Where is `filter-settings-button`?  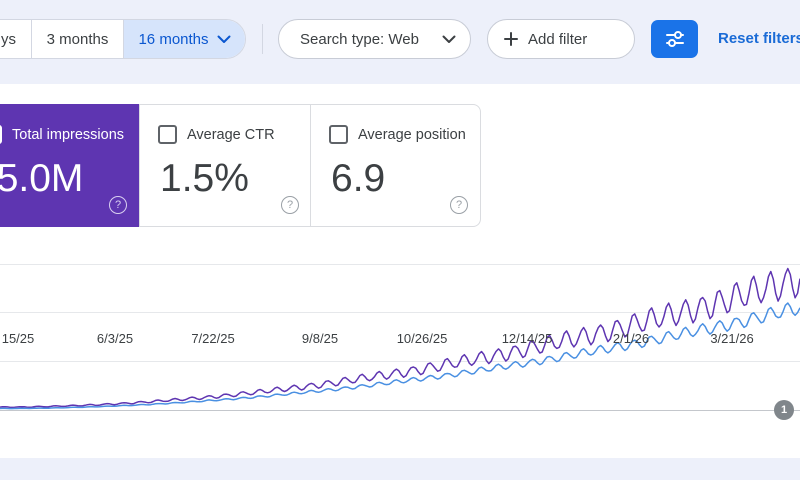
filter-settings-button is located at coordinates (674, 39).